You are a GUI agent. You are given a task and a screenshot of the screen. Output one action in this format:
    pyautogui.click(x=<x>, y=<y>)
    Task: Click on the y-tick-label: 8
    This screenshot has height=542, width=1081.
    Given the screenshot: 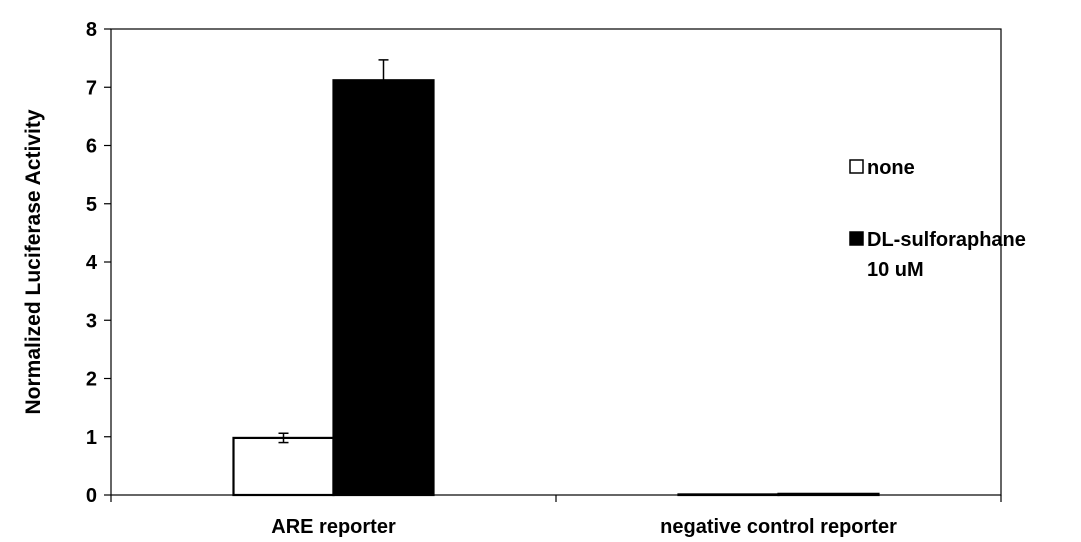 What is the action you would take?
    pyautogui.click(x=91, y=30)
    